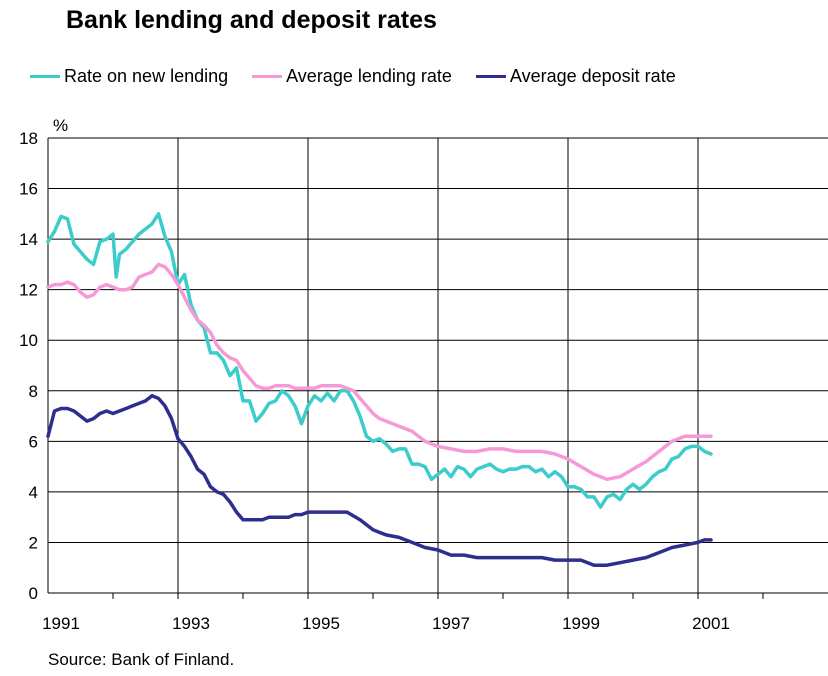 This screenshot has height=676, width=828. I want to click on x-tick-label: 1993, so click(191, 623).